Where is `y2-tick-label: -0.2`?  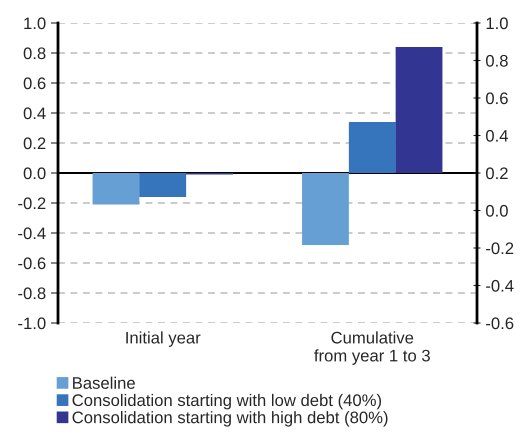 y2-tick-label: -0.2 is located at coordinates (500, 248).